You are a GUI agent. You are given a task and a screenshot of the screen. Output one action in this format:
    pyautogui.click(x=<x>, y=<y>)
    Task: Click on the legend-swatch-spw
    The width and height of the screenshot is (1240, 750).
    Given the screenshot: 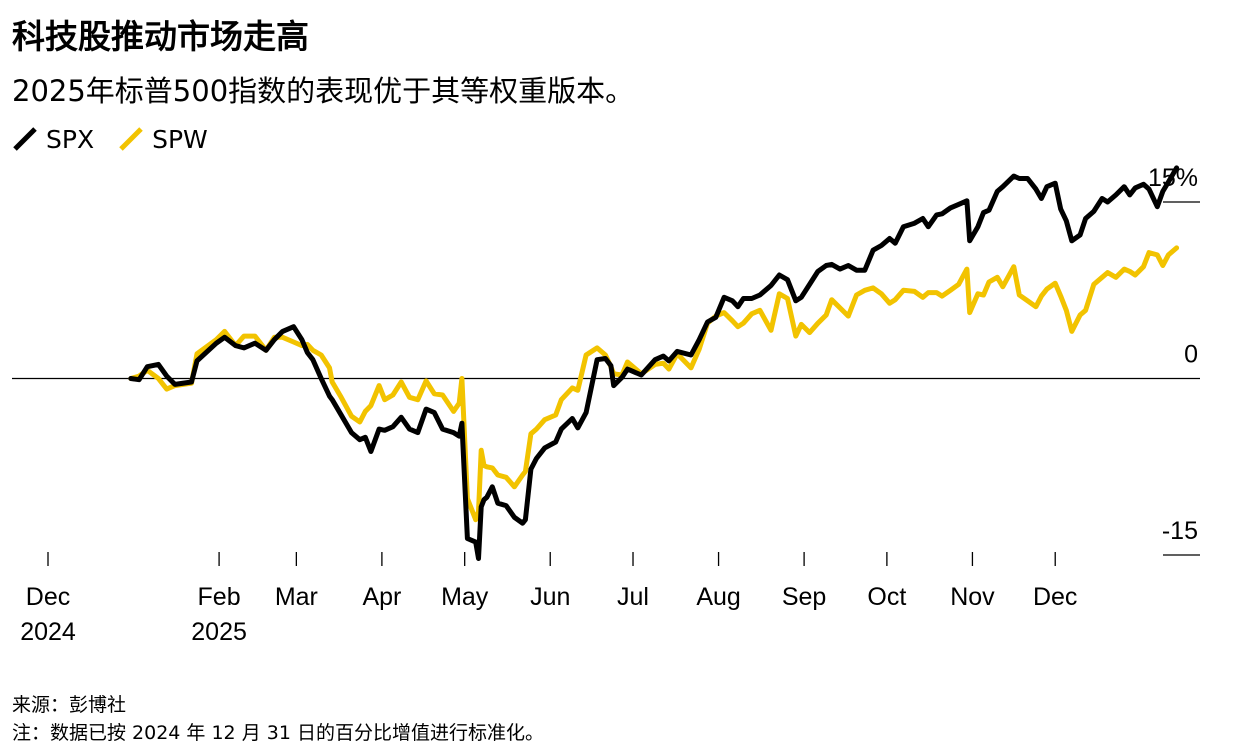 What is the action you would take?
    pyautogui.click(x=131, y=139)
    